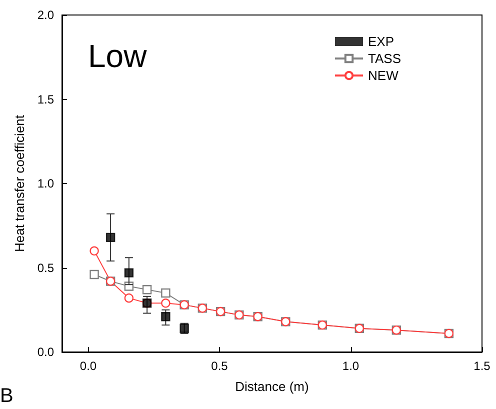 The width and height of the screenshot is (496, 409). Describe the element at coordinates (45, 99) in the screenshot. I see `y-tick-label: 1.5` at that location.